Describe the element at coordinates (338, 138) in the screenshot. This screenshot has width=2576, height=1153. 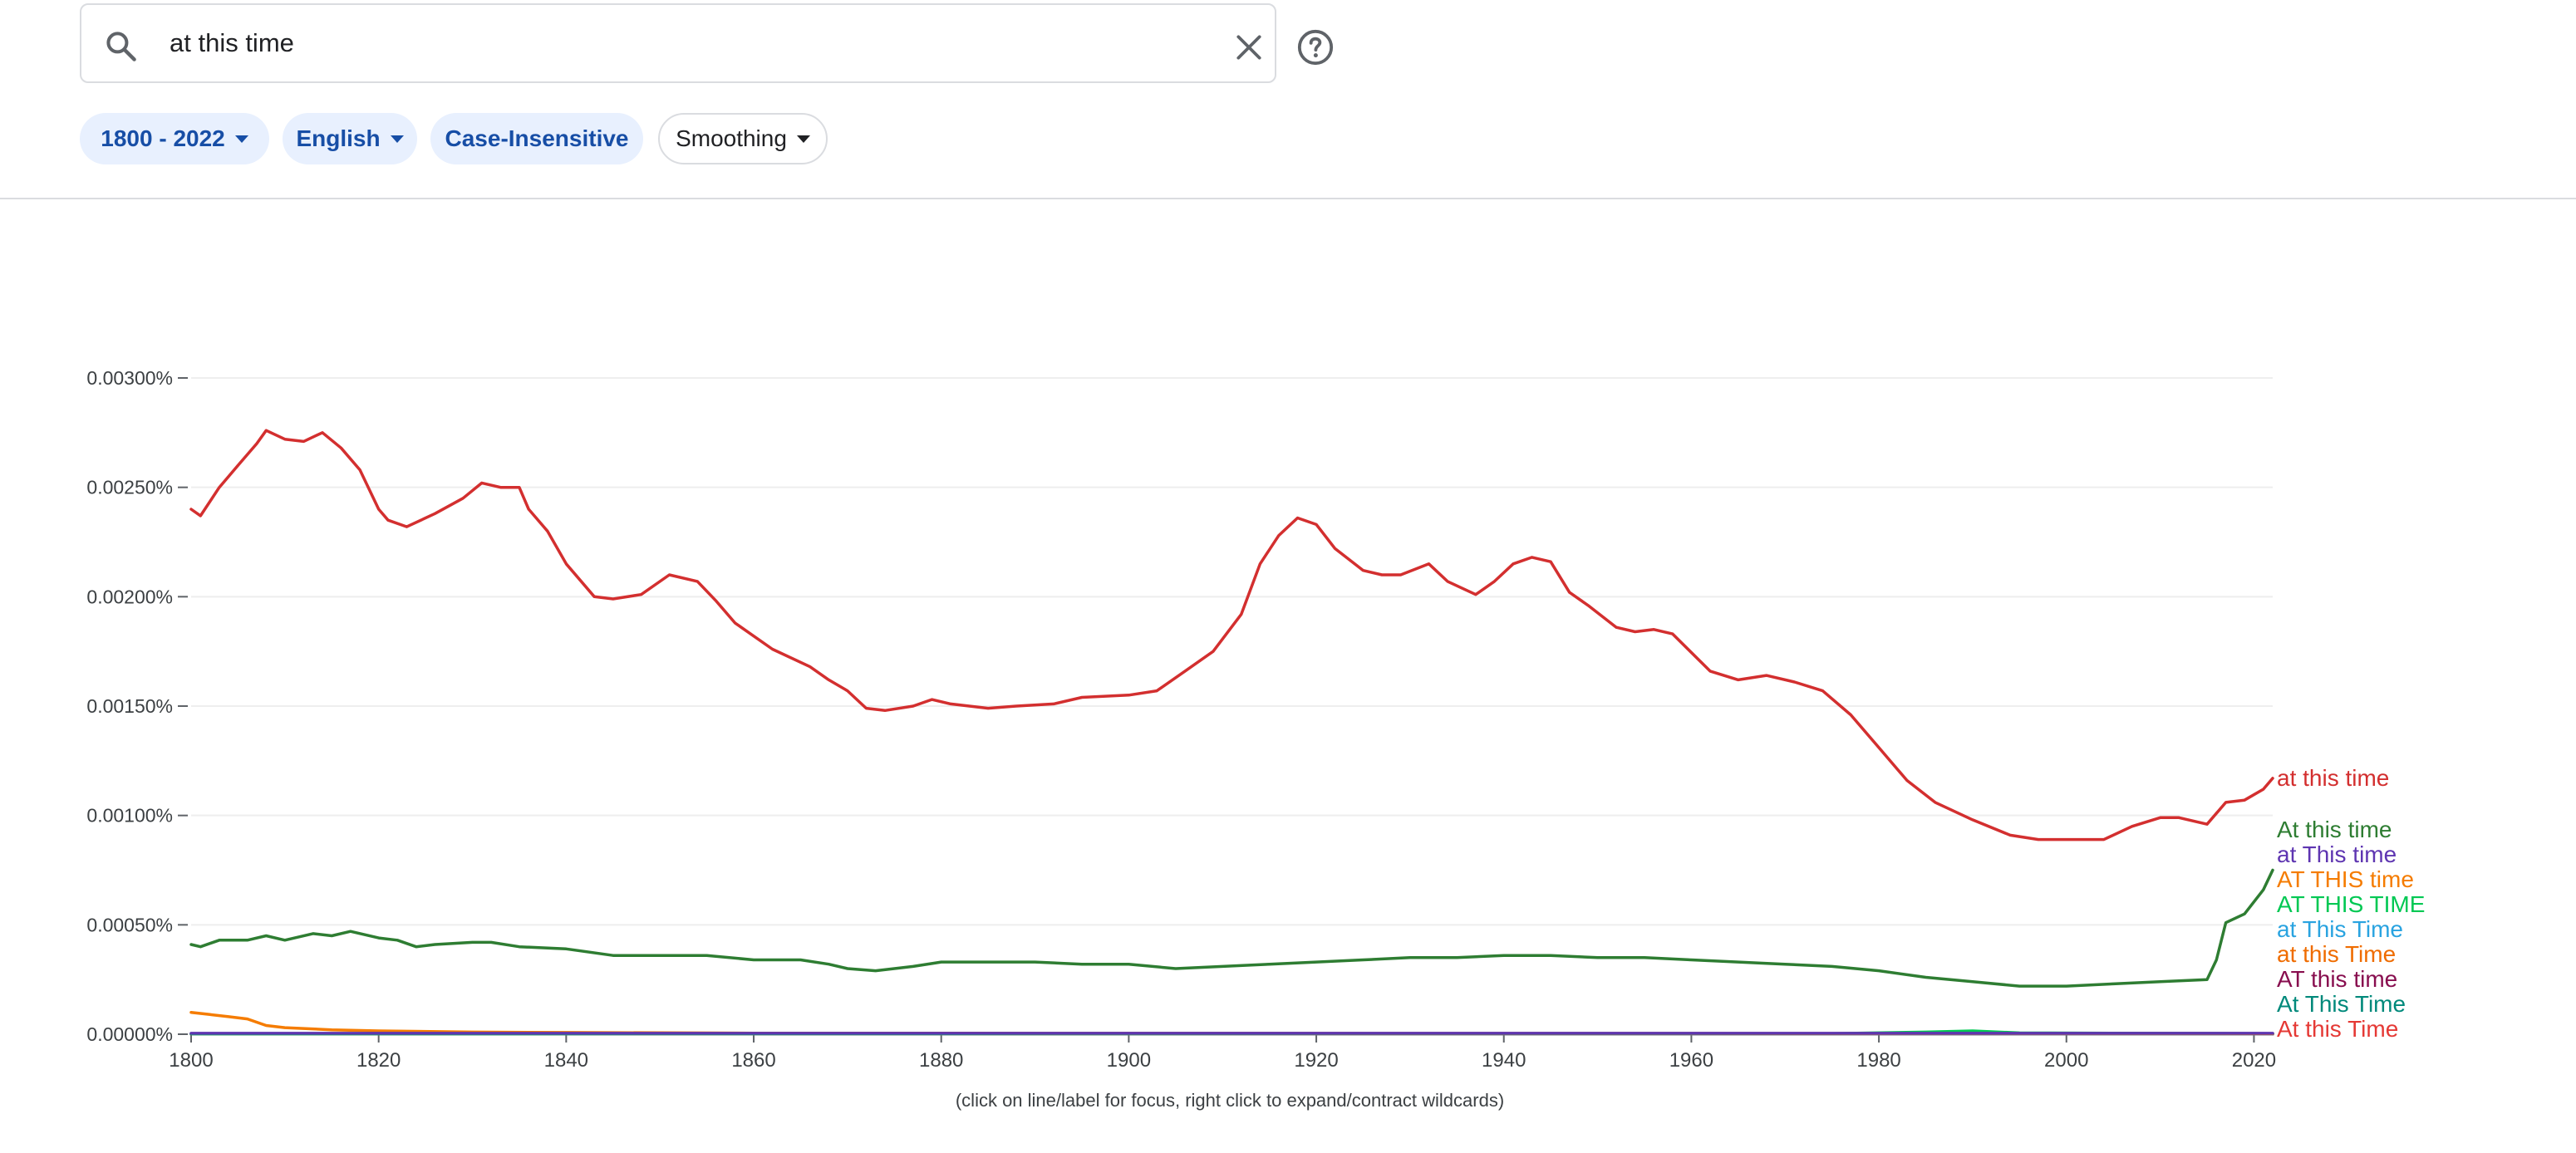
I see `language-label: English` at that location.